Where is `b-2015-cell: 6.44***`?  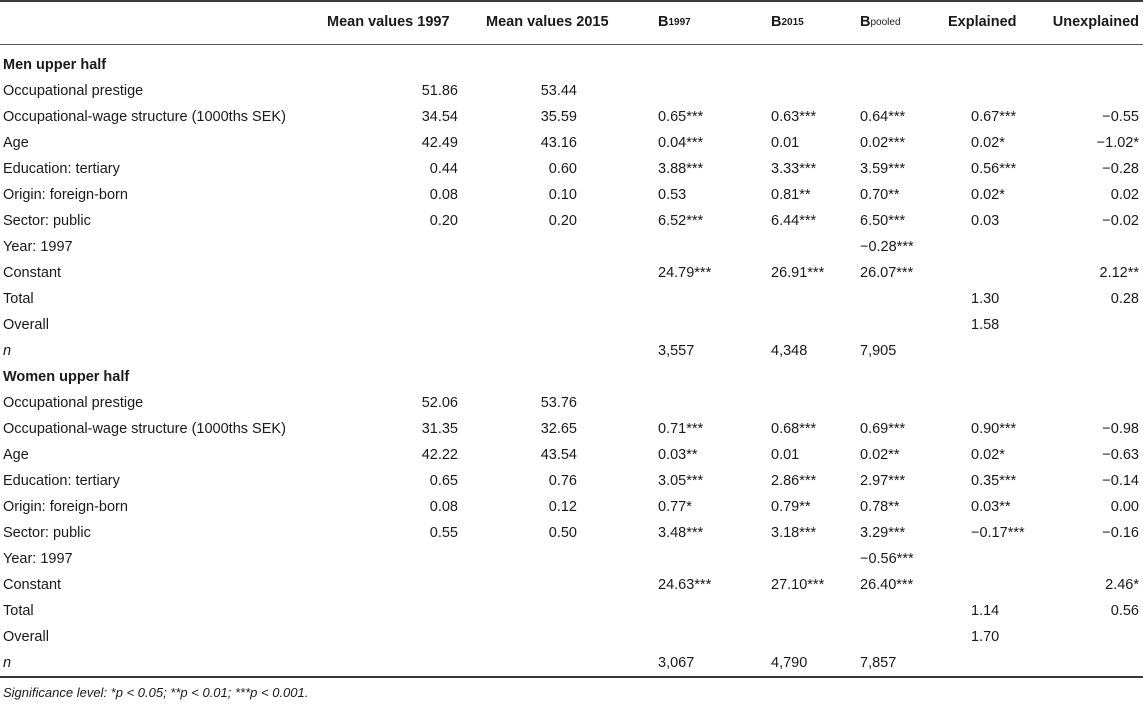
b-2015-cell: 6.44*** is located at coordinates (794, 221).